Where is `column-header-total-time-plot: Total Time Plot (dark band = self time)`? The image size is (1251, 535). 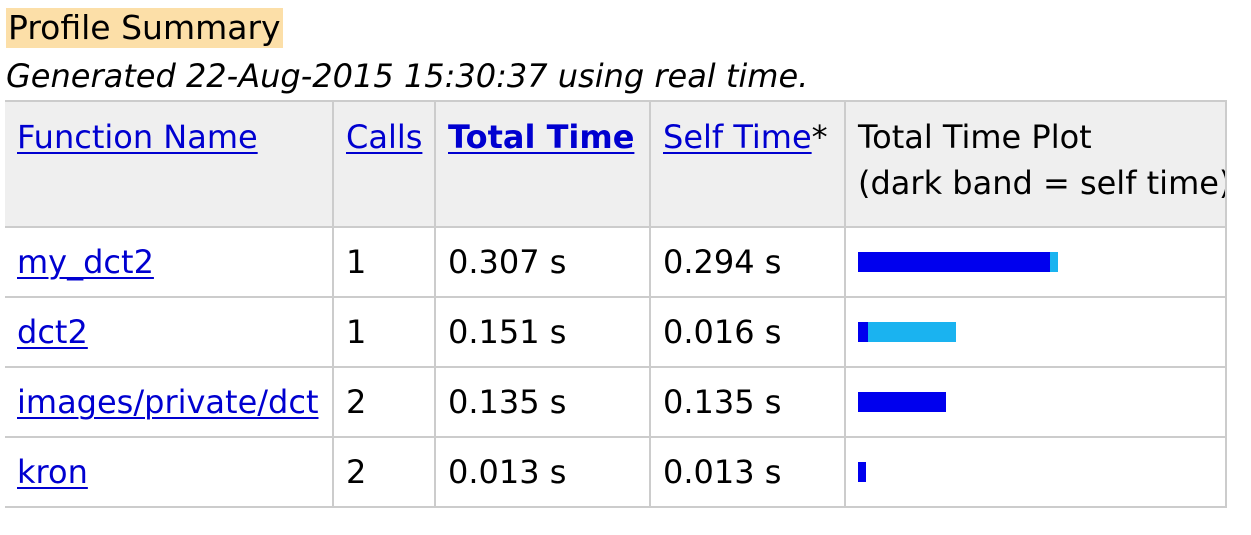
column-header-total-time-plot: Total Time Plot (dark band = self time) is located at coordinates (1035, 164).